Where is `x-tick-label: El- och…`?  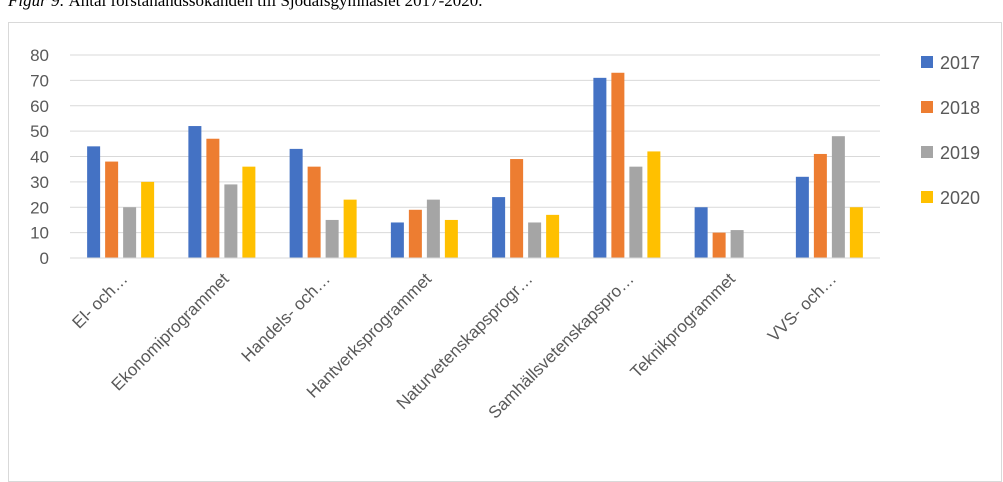
x-tick-label: El- och… is located at coordinates (100, 300).